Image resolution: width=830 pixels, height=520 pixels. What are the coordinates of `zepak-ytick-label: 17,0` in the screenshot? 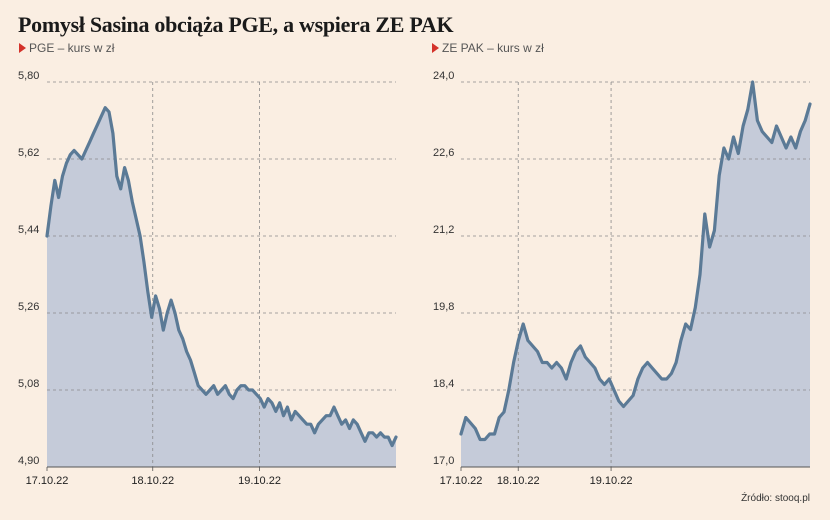 It's located at (443, 461).